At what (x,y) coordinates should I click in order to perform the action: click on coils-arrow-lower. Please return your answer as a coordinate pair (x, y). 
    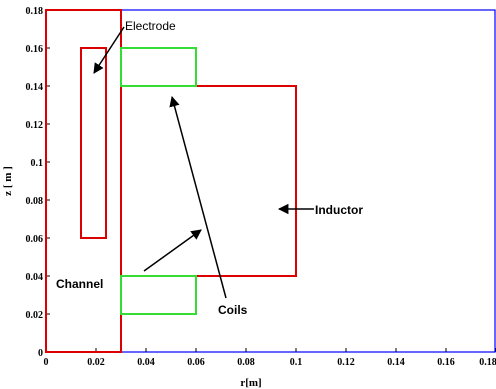
    Looking at the image, I should click on (172, 250).